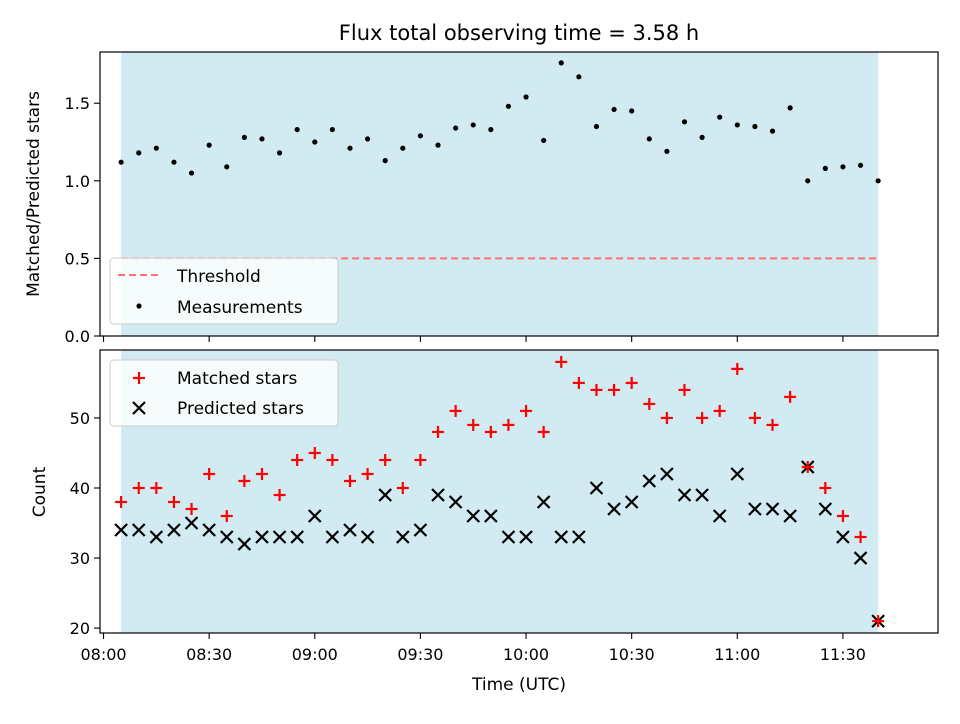 The image size is (960, 724). Describe the element at coordinates (77, 258) in the screenshot. I see `y-tick-label: 0.5` at that location.